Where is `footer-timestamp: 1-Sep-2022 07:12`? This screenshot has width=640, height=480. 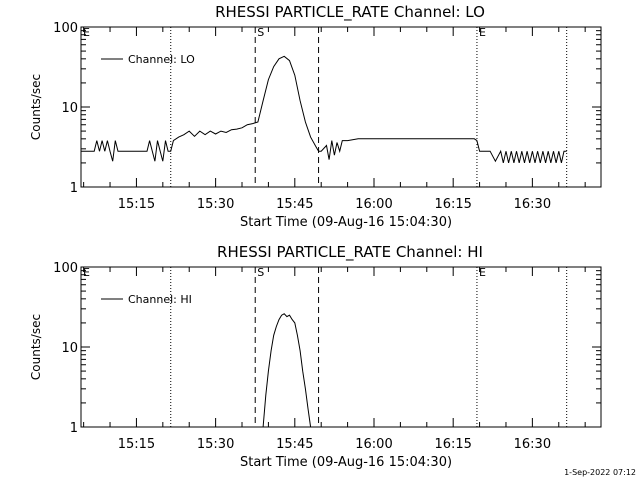 footer-timestamp: 1-Sep-2022 07:12 is located at coordinates (600, 472).